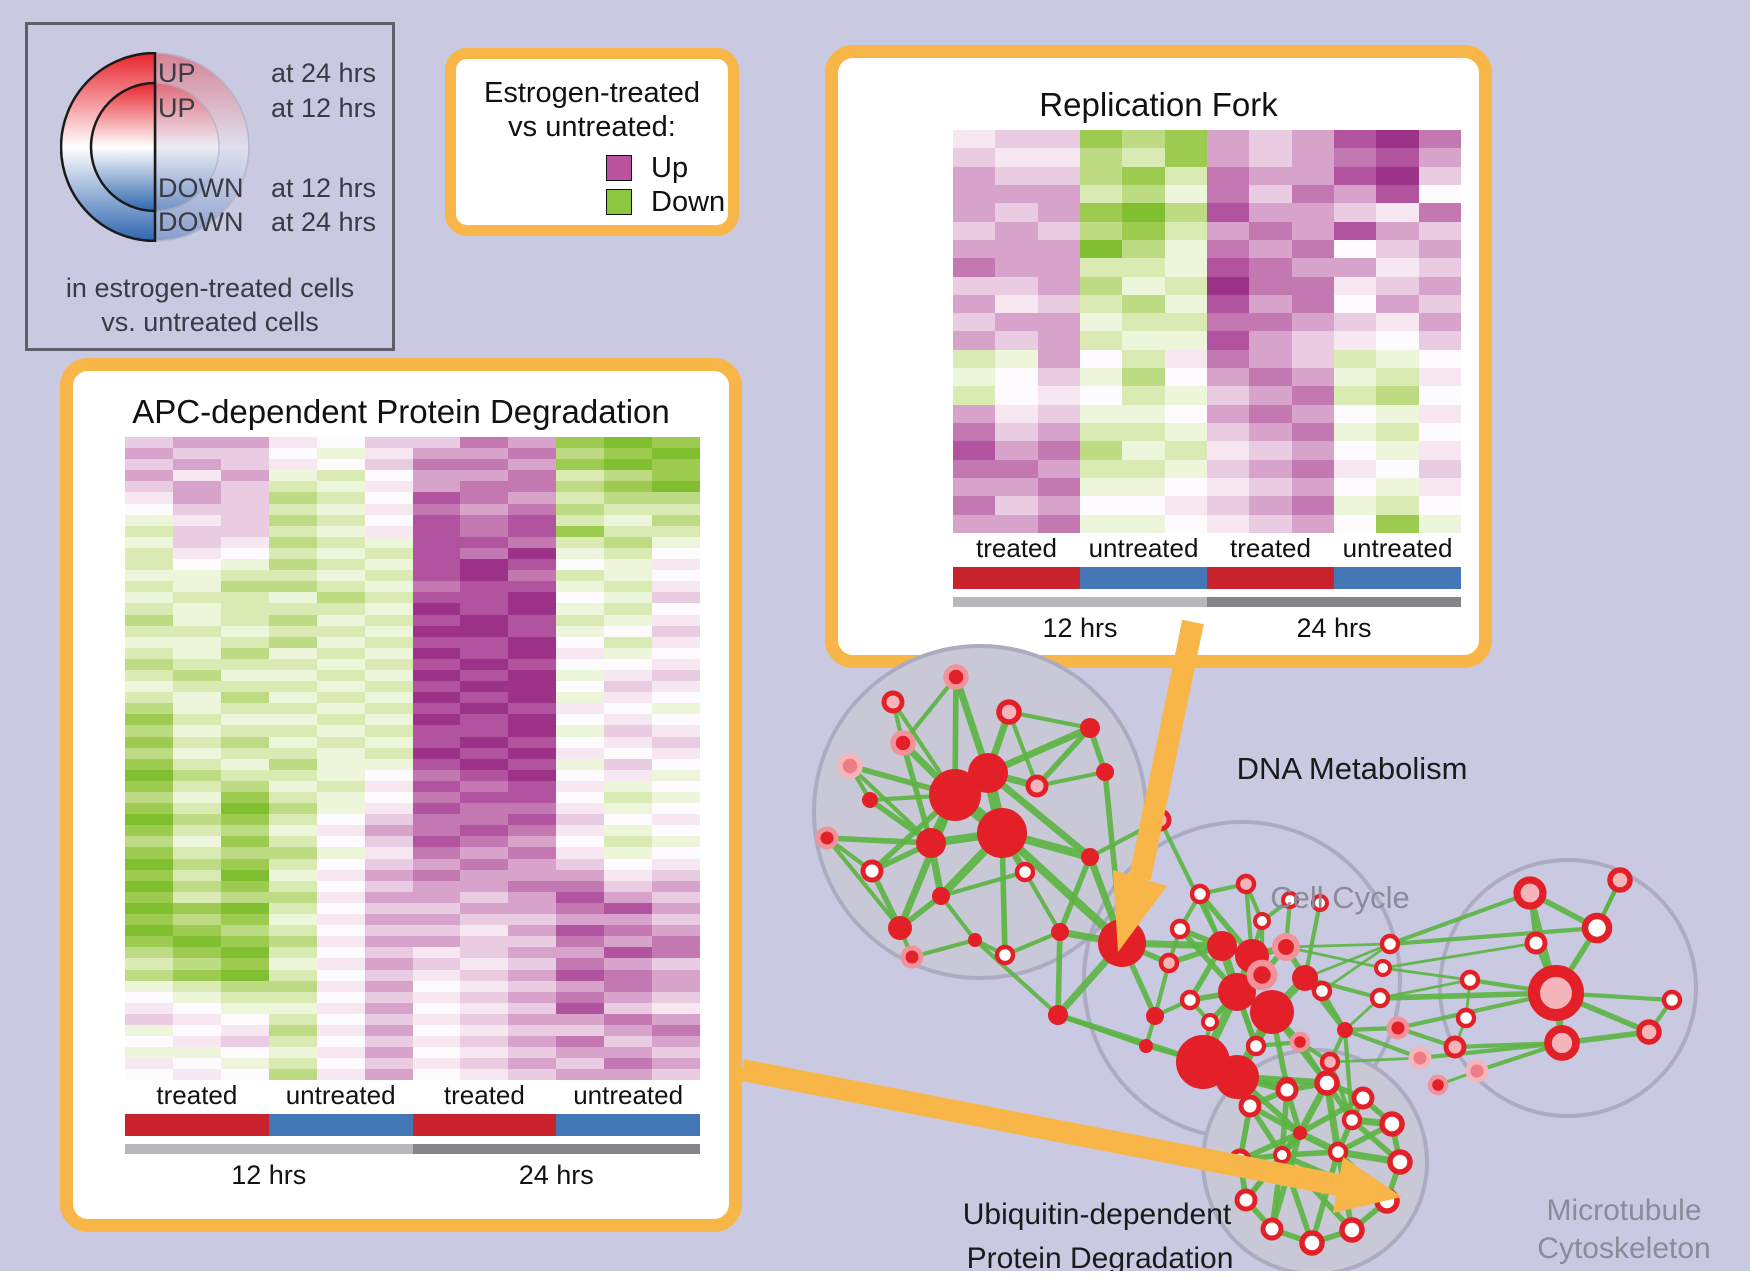 Image resolution: width=1750 pixels, height=1279 pixels. Describe the element at coordinates (401, 411) in the screenshot. I see `apc-panel-title: APC-dependent Protein Degradation` at that location.